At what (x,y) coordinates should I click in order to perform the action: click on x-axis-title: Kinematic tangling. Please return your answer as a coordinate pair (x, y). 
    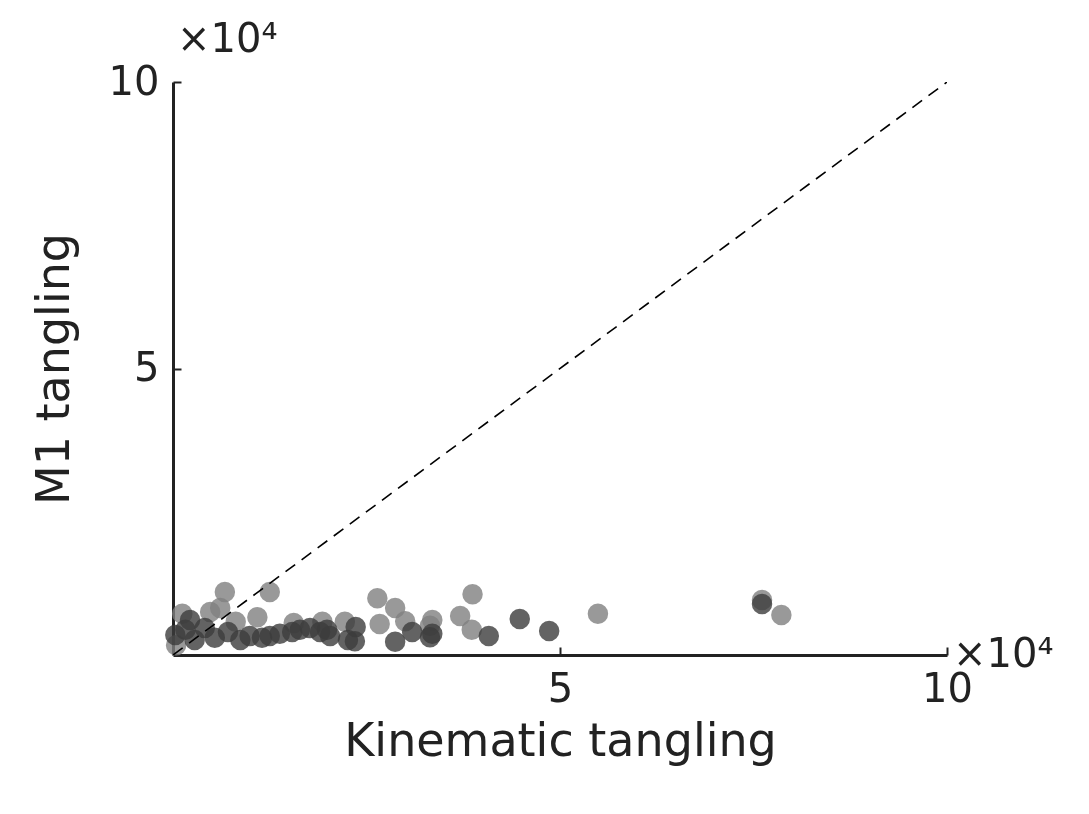
    Looking at the image, I should click on (560, 739).